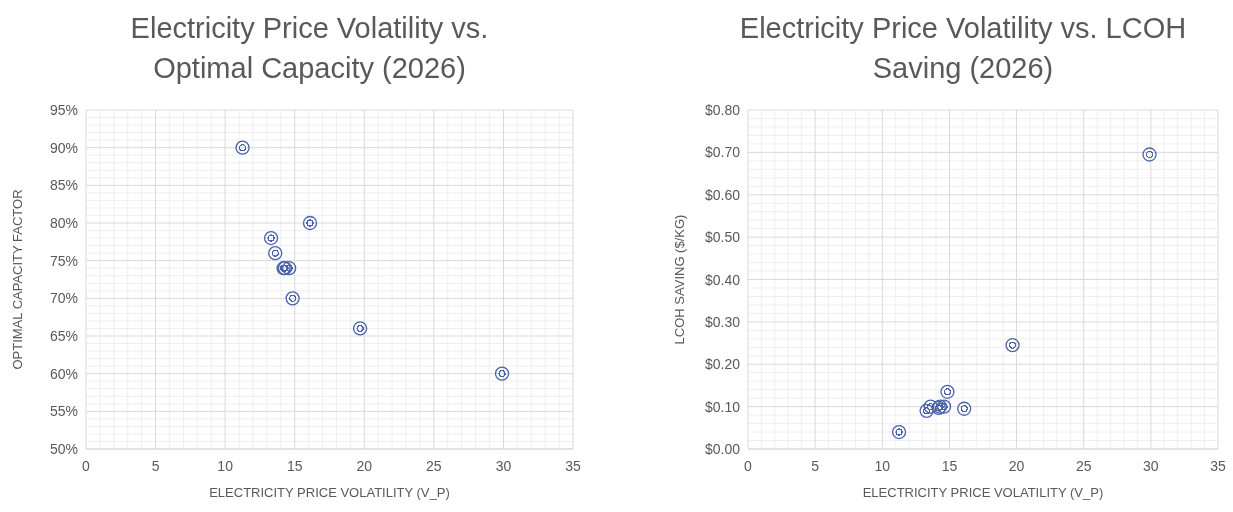 This screenshot has height=512, width=1233. Describe the element at coordinates (63, 260) in the screenshot. I see `y-tick-label: 75%` at that location.